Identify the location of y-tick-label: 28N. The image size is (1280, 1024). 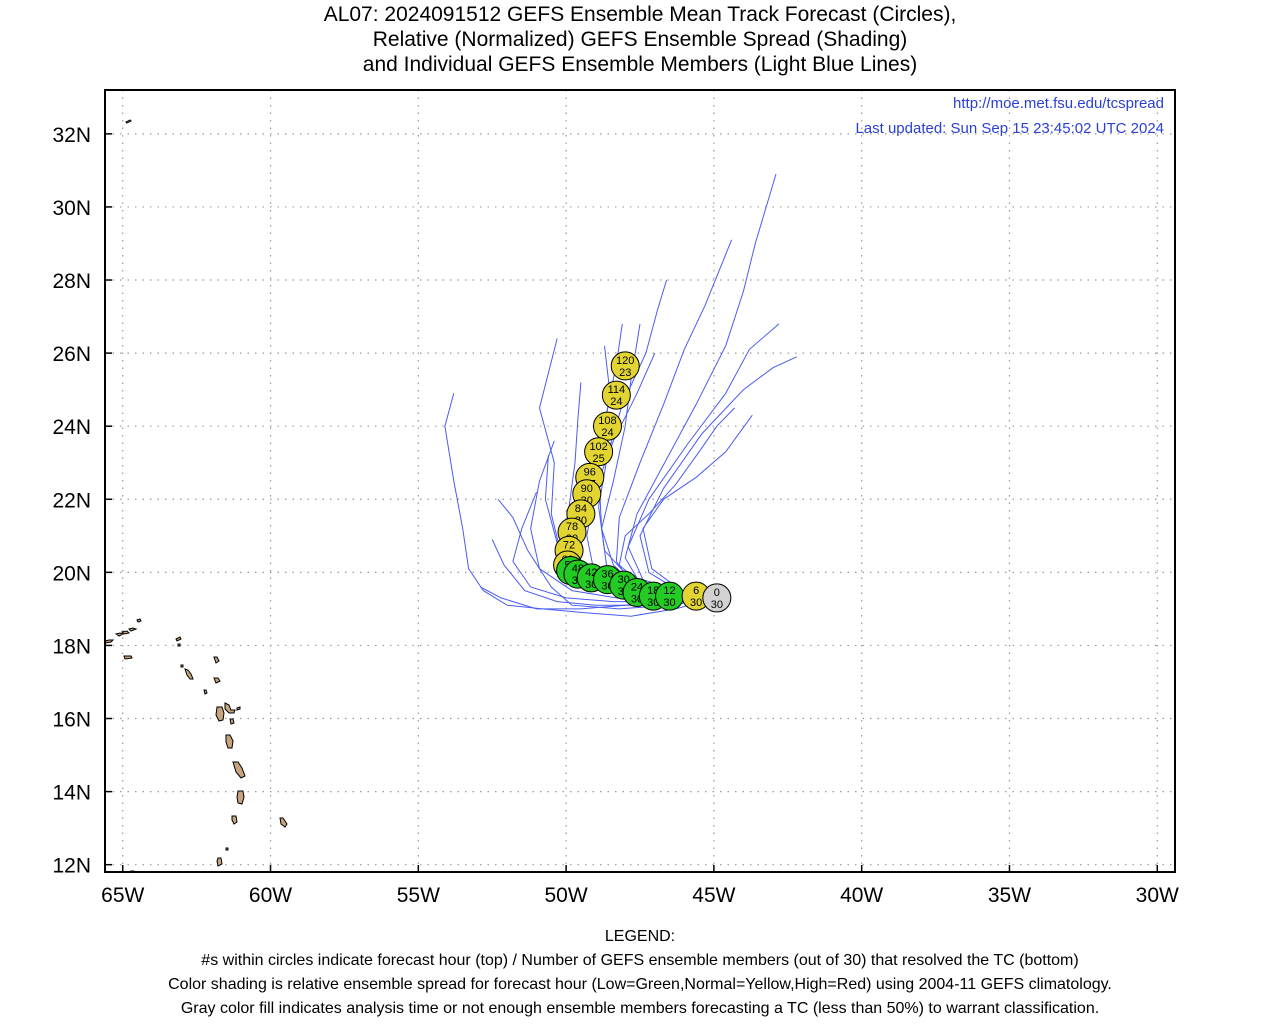
(71, 281).